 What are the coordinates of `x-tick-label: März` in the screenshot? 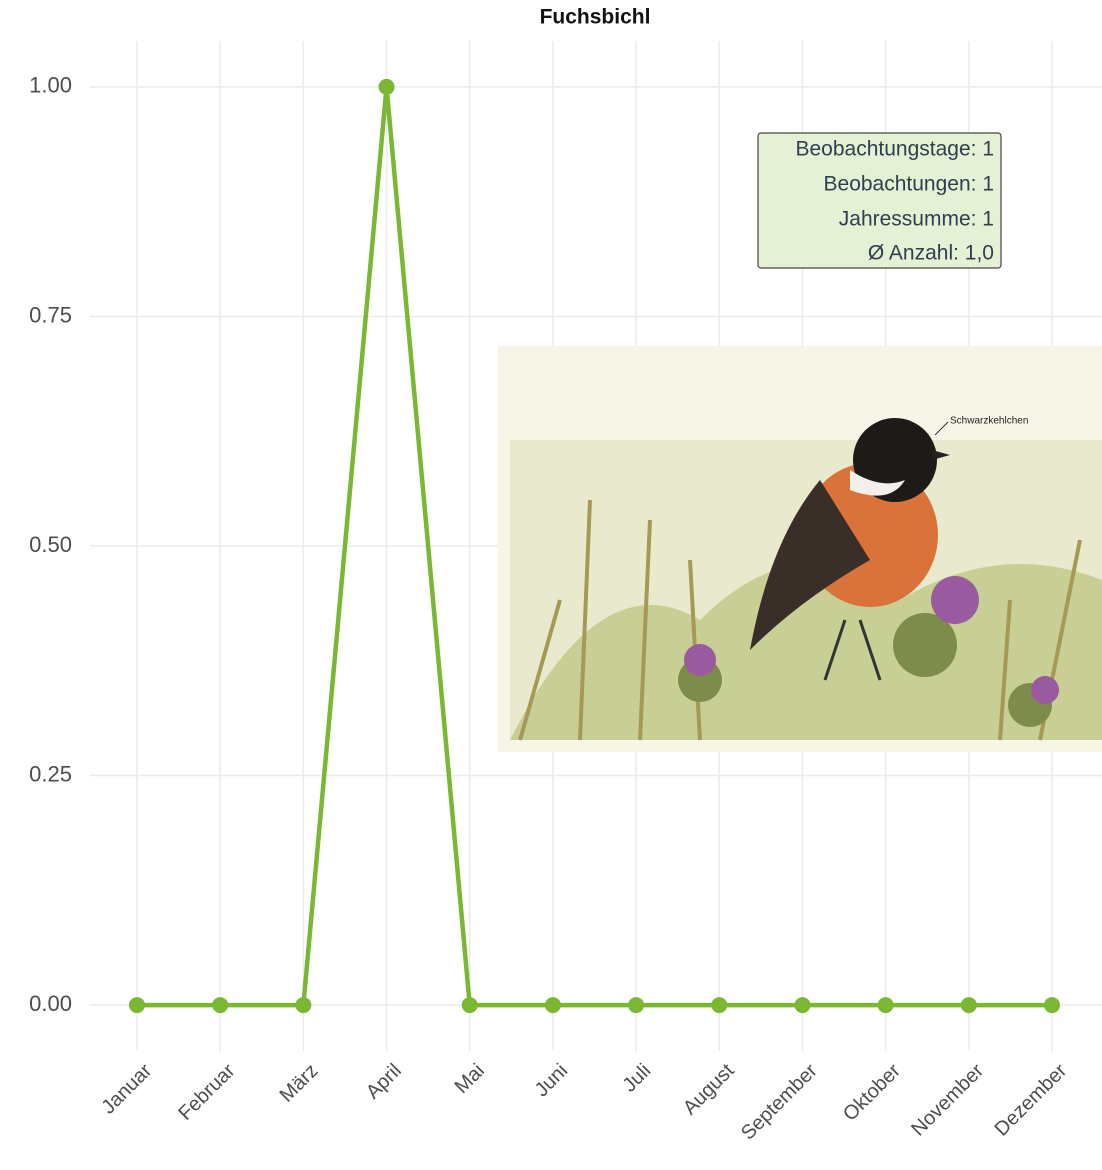 It's located at (299, 1083).